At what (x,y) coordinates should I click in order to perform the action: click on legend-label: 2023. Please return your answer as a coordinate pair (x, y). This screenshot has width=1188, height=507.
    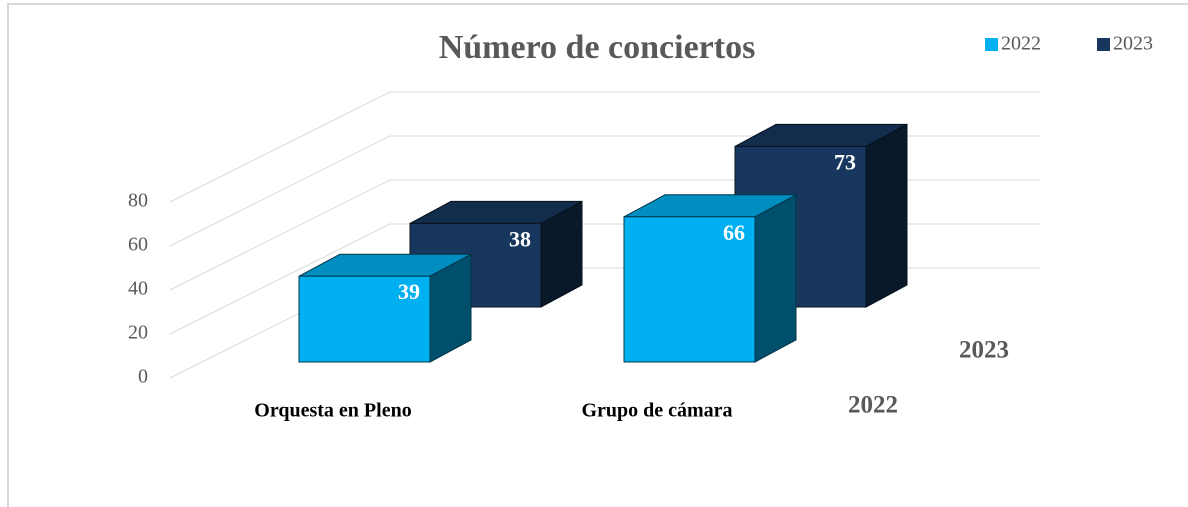
    Looking at the image, I should click on (1133, 44).